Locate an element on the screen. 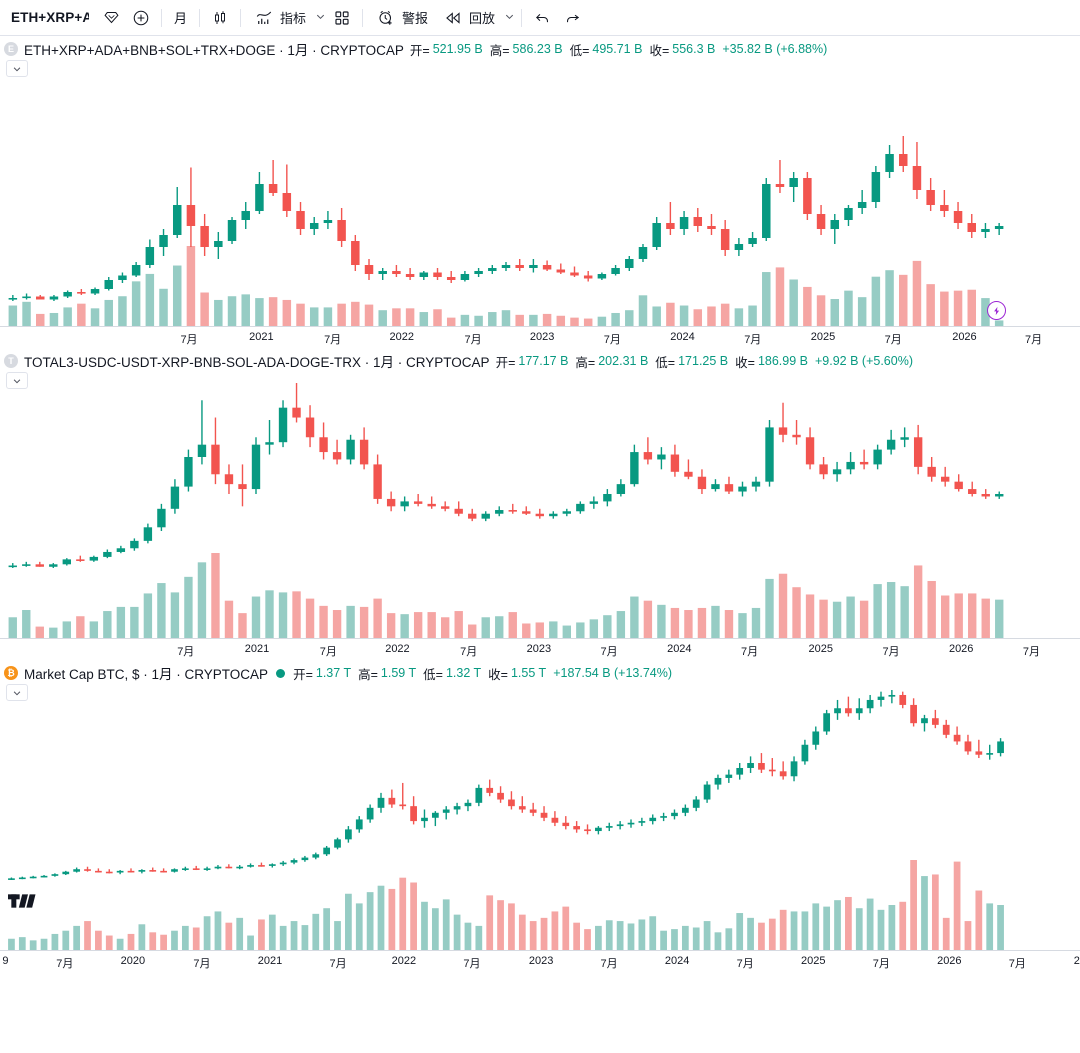 Image resolution: width=1080 pixels, height=1053 pixels. ohlc-value: 1.37 T is located at coordinates (333, 673).